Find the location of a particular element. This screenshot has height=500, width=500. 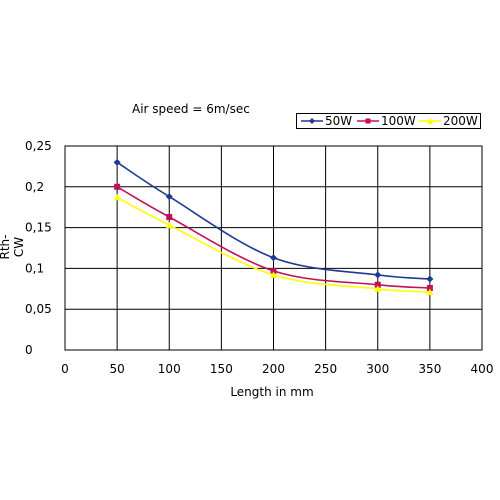

x-tick-label: 400 is located at coordinates (482, 369).